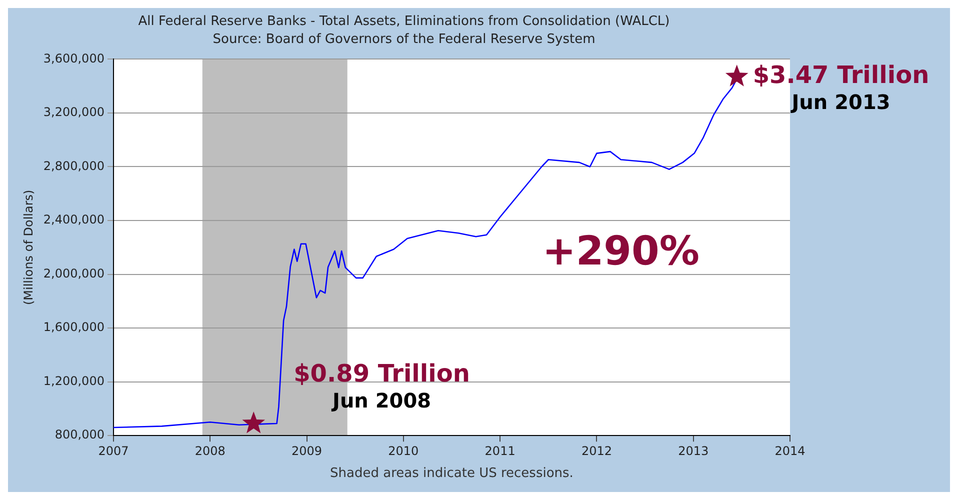 This screenshot has width=958, height=500. What do you see at coordinates (841, 74) in the screenshot?
I see `annotation: $3.47 Trillion` at bounding box center [841, 74].